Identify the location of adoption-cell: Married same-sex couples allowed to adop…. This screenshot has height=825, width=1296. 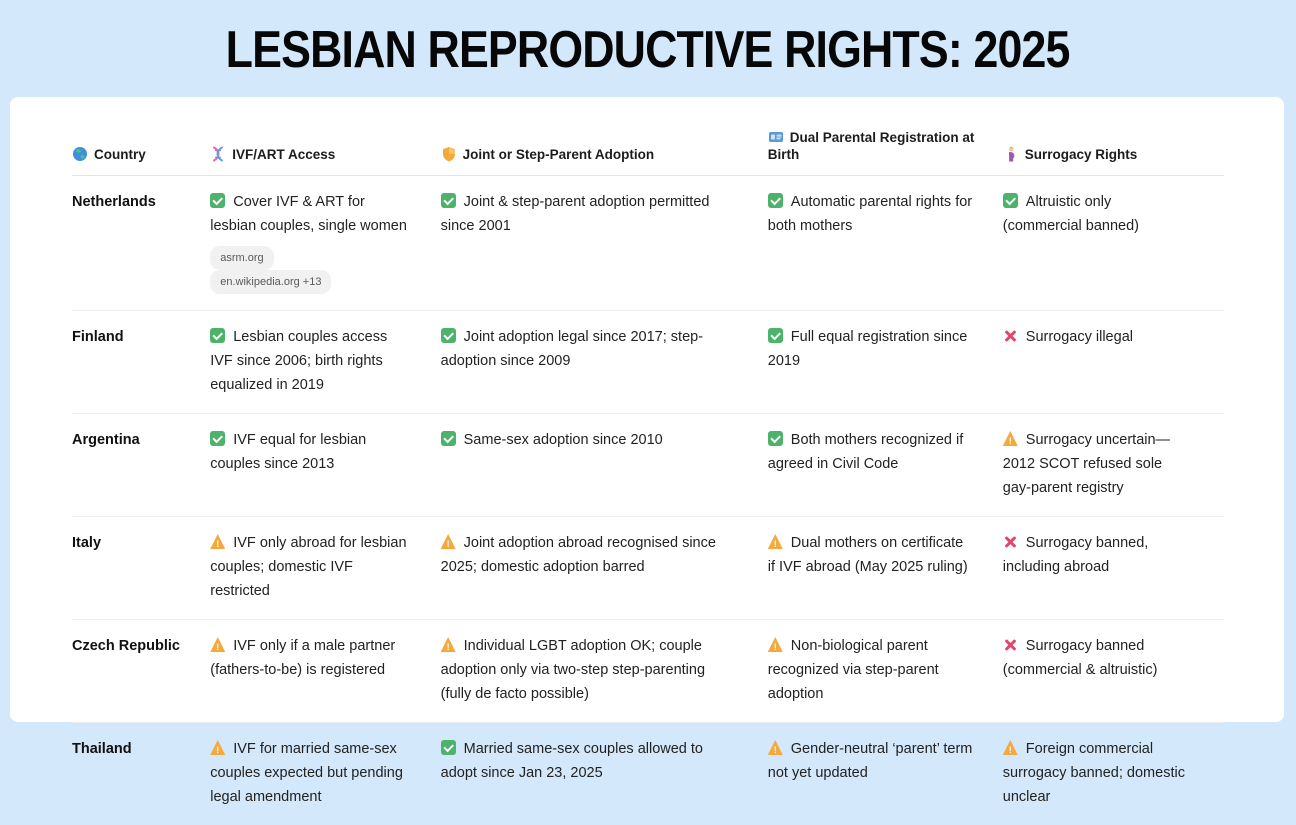
(604, 774).